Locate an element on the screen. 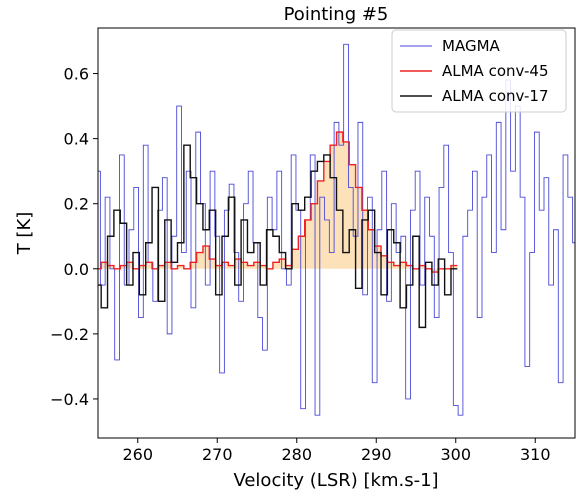 The height and width of the screenshot is (498, 581). y-tick-label: −0.2 is located at coordinates (69, 334).